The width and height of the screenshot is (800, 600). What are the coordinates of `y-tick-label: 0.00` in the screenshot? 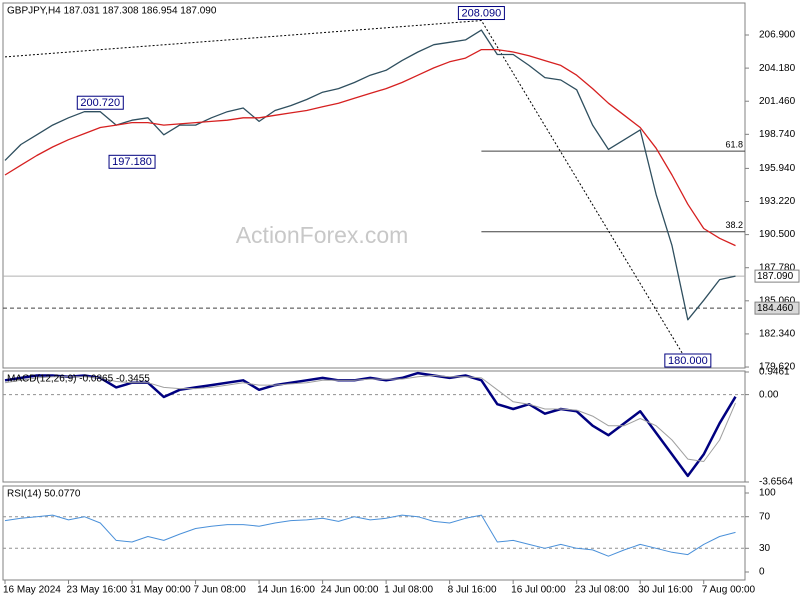 It's located at (769, 394).